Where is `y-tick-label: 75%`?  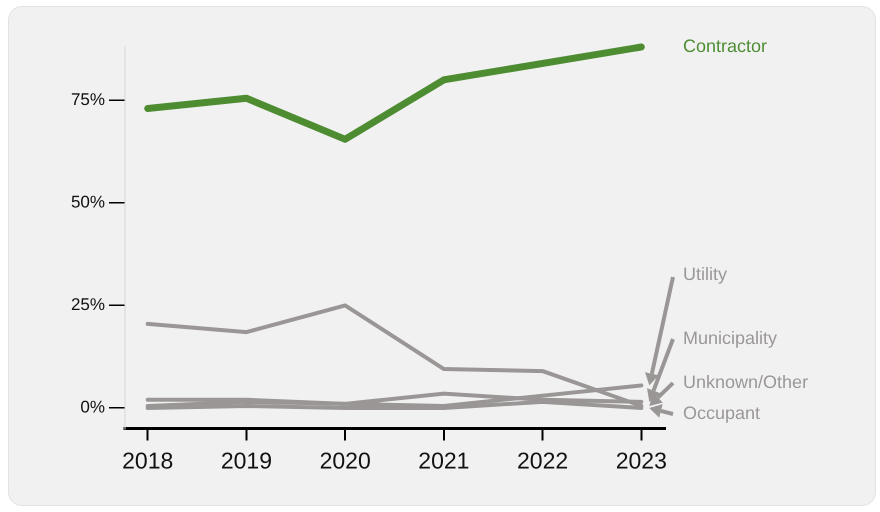 y-tick-label: 75% is located at coordinates (87, 100).